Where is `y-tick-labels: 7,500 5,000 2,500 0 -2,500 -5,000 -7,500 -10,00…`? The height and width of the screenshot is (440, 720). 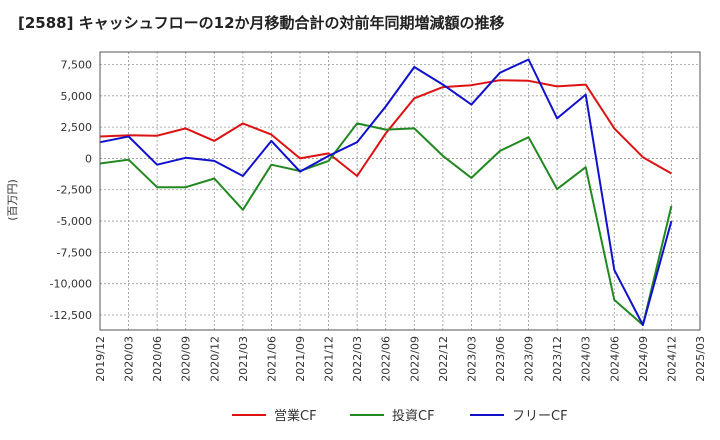
y-tick-labels: 7,500 5,000 2,500 0 -2,500 -5,000 -7,500 -10,00… is located at coordinates (71, 190).